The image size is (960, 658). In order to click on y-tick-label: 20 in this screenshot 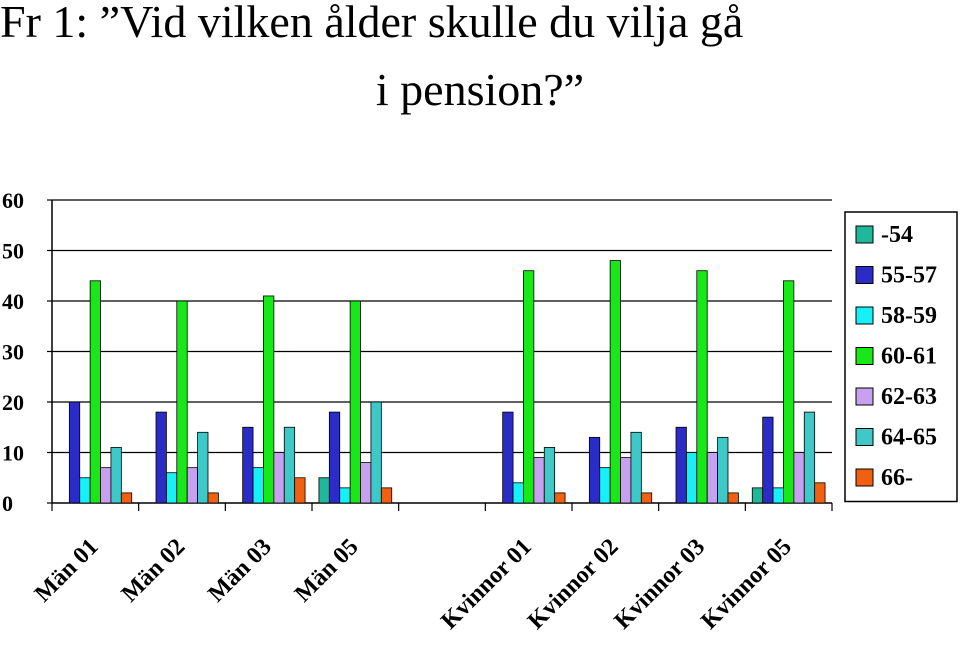, I will do `click(13, 402)`.